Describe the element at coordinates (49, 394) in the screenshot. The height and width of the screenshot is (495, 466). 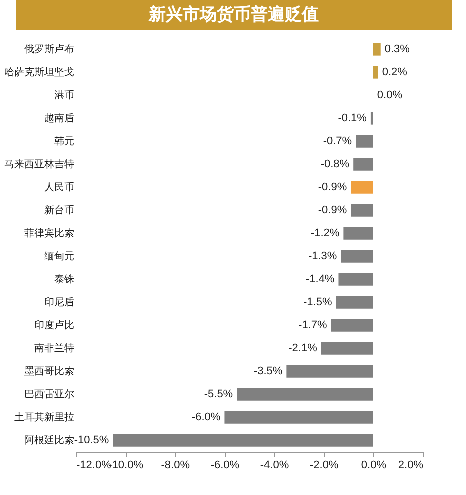
I see `y-tick-label: 巴西雷亚尔` at that location.